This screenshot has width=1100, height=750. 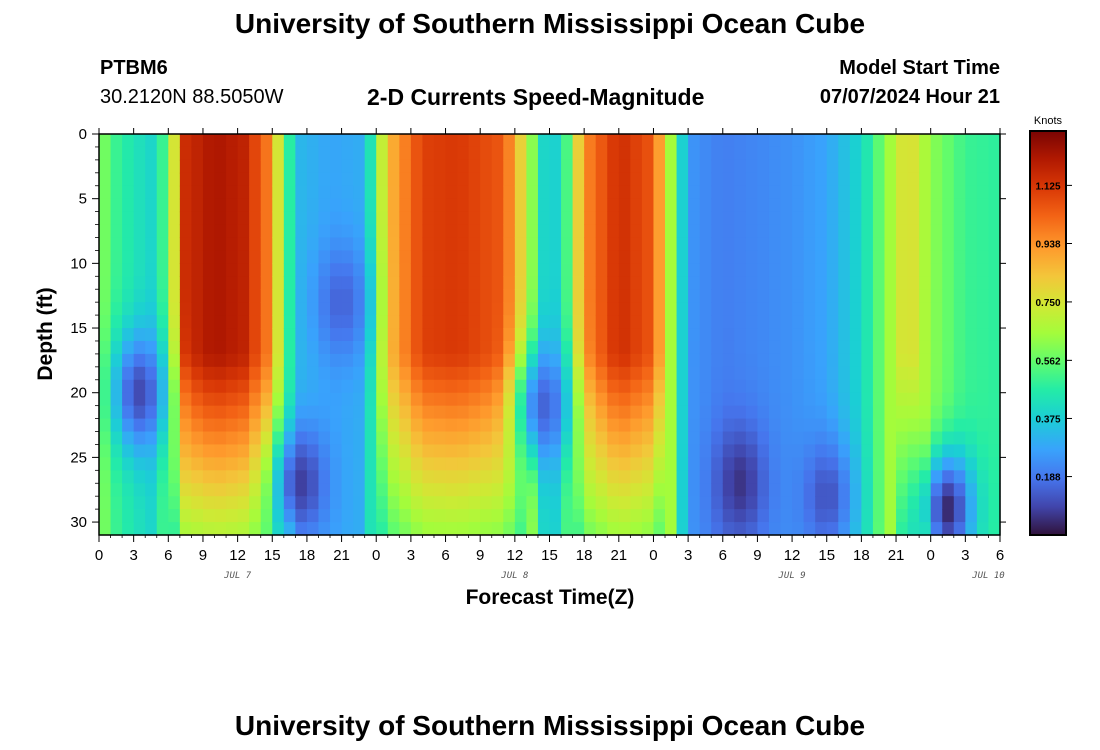 I want to click on x-tick-label: 6, so click(x=1000, y=555).